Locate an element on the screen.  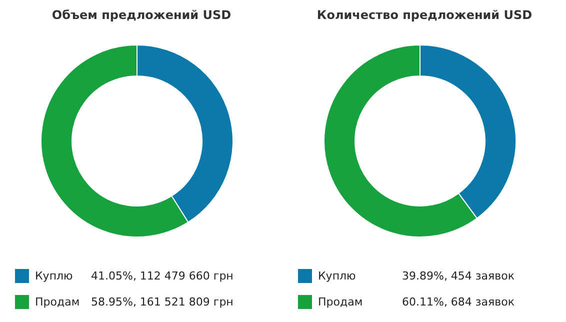
data-label: 41.05%, 112 479 660 грн is located at coordinates (162, 276).